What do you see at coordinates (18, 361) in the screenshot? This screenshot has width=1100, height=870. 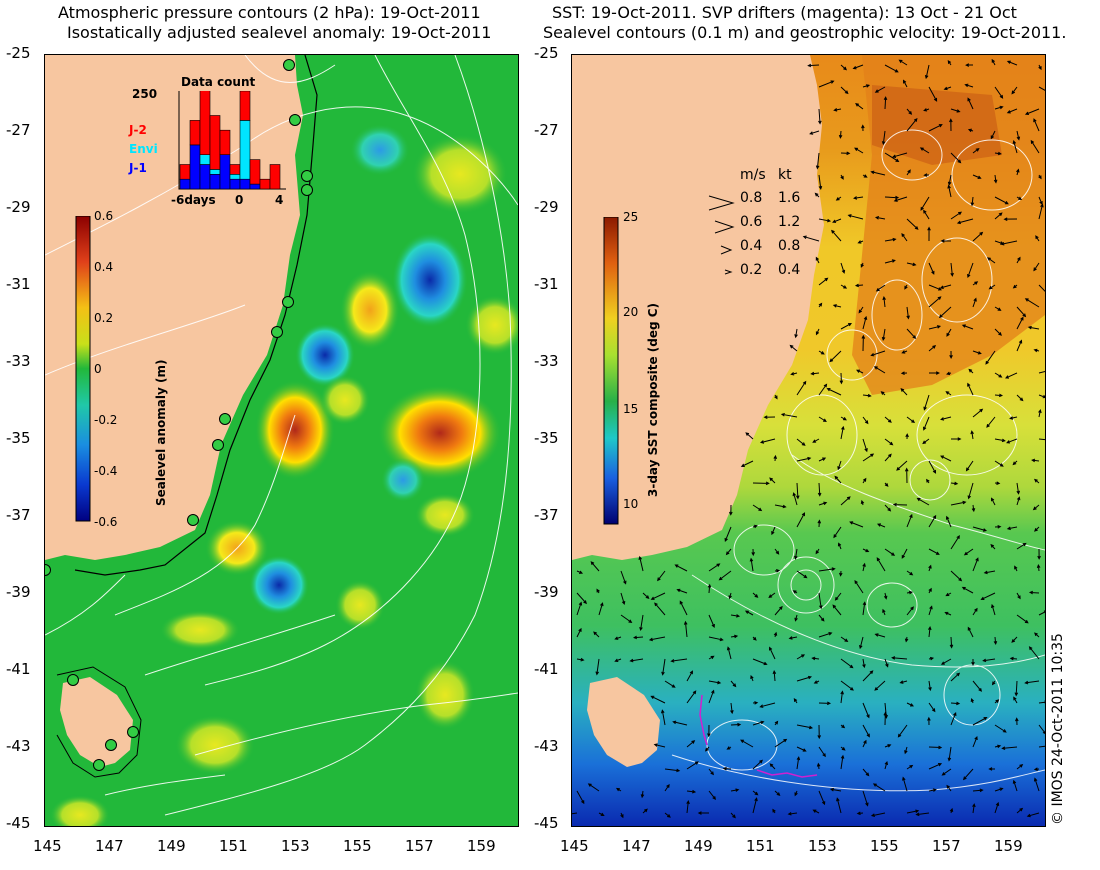 I see `left-ylabel-4: -33` at bounding box center [18, 361].